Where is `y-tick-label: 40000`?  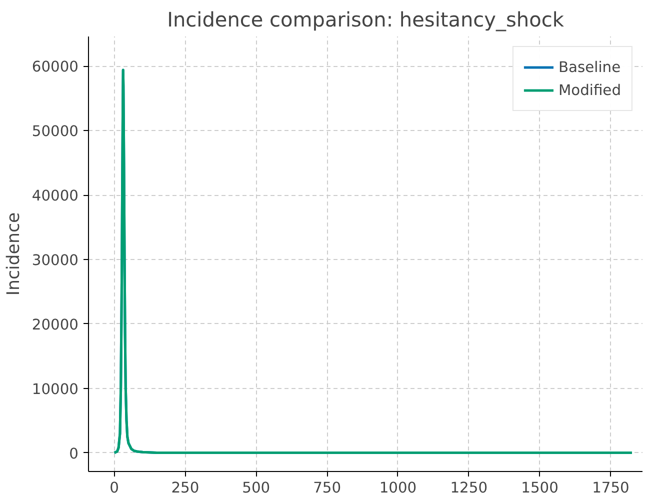 y-tick-label: 40000 is located at coordinates (55, 196).